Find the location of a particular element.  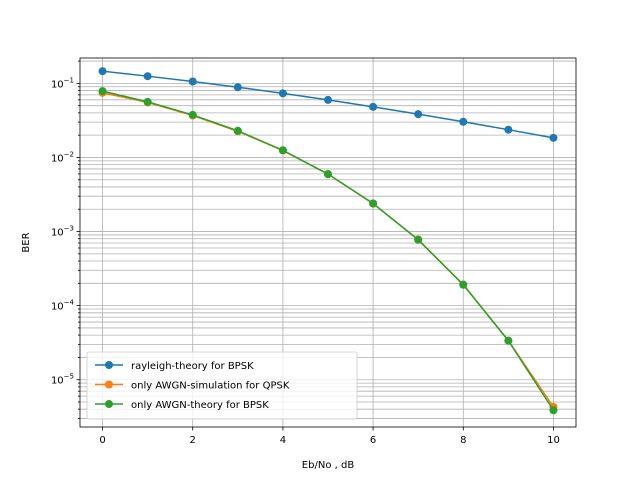

legend-item: only AWGN-theory for BPSK is located at coordinates (182, 405).